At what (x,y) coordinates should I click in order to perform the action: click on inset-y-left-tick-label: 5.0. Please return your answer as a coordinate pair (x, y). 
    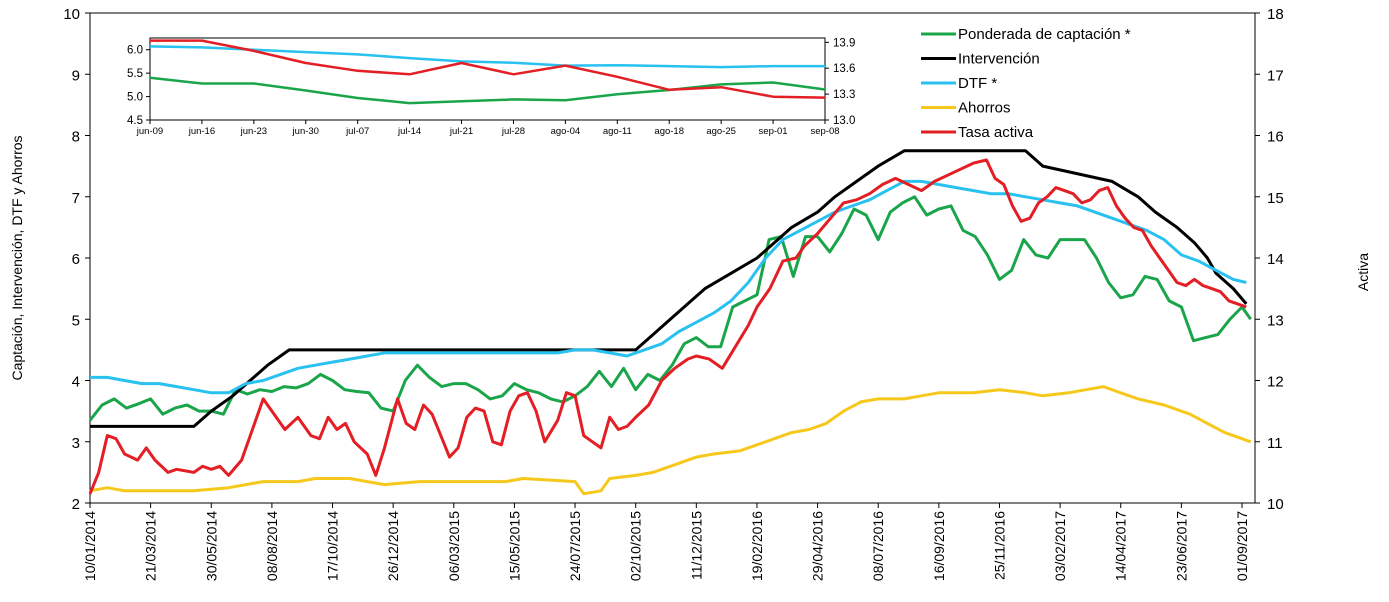
    Looking at the image, I should click on (135, 98).